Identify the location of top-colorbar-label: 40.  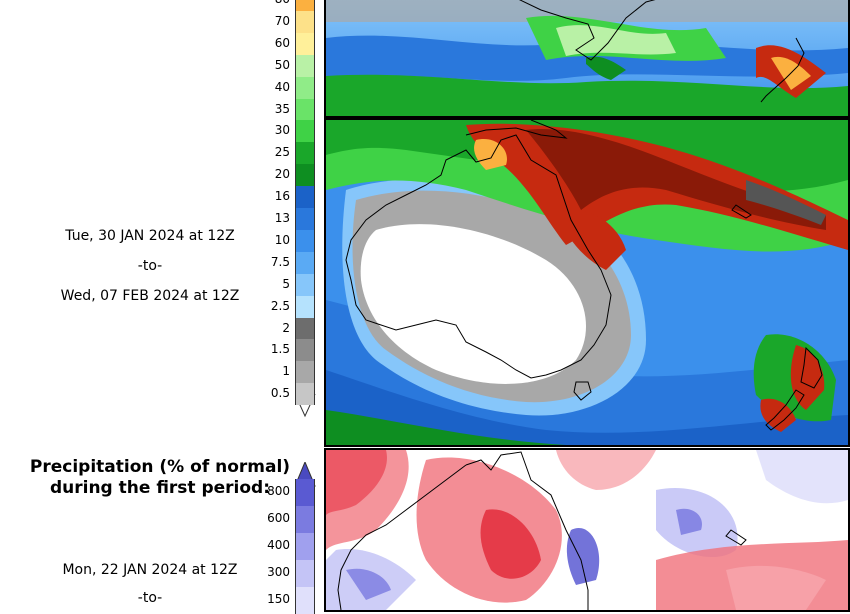
(282, 86).